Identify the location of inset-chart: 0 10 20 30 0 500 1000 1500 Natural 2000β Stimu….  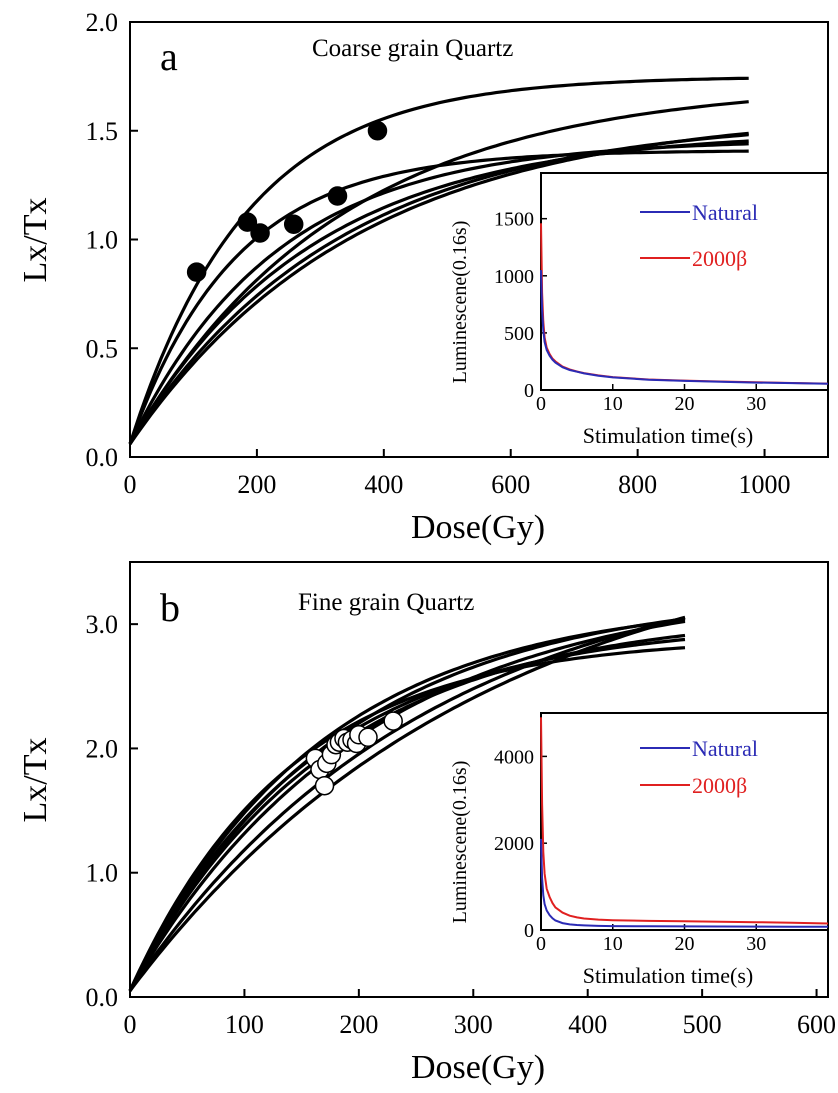
(639, 310).